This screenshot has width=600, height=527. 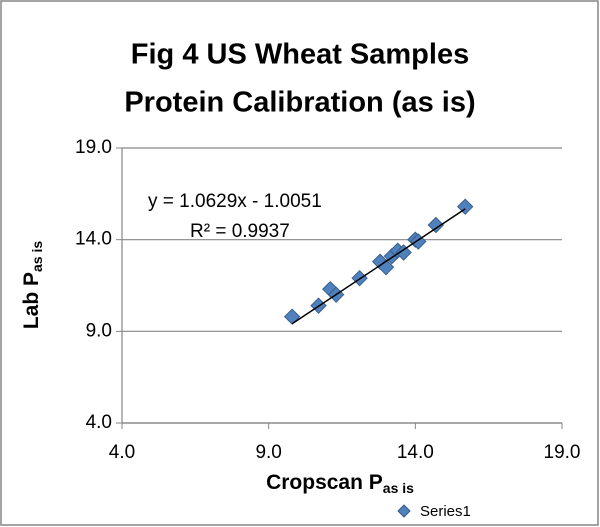 I want to click on x-tick-label: 9.0, so click(x=268, y=452).